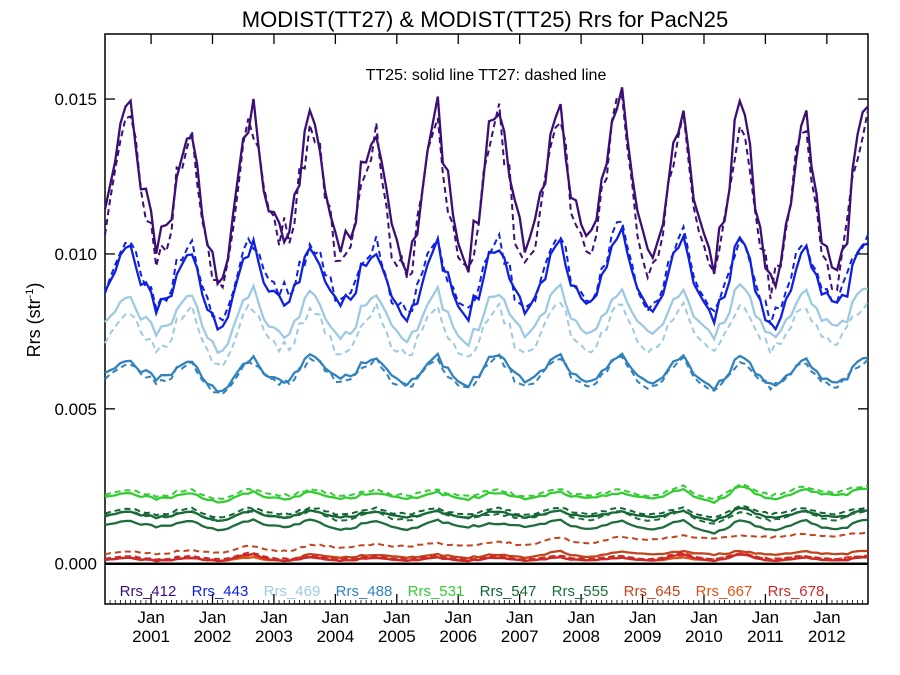  I want to click on legend-item-Rrs_488: Rrs_488, so click(364, 591).